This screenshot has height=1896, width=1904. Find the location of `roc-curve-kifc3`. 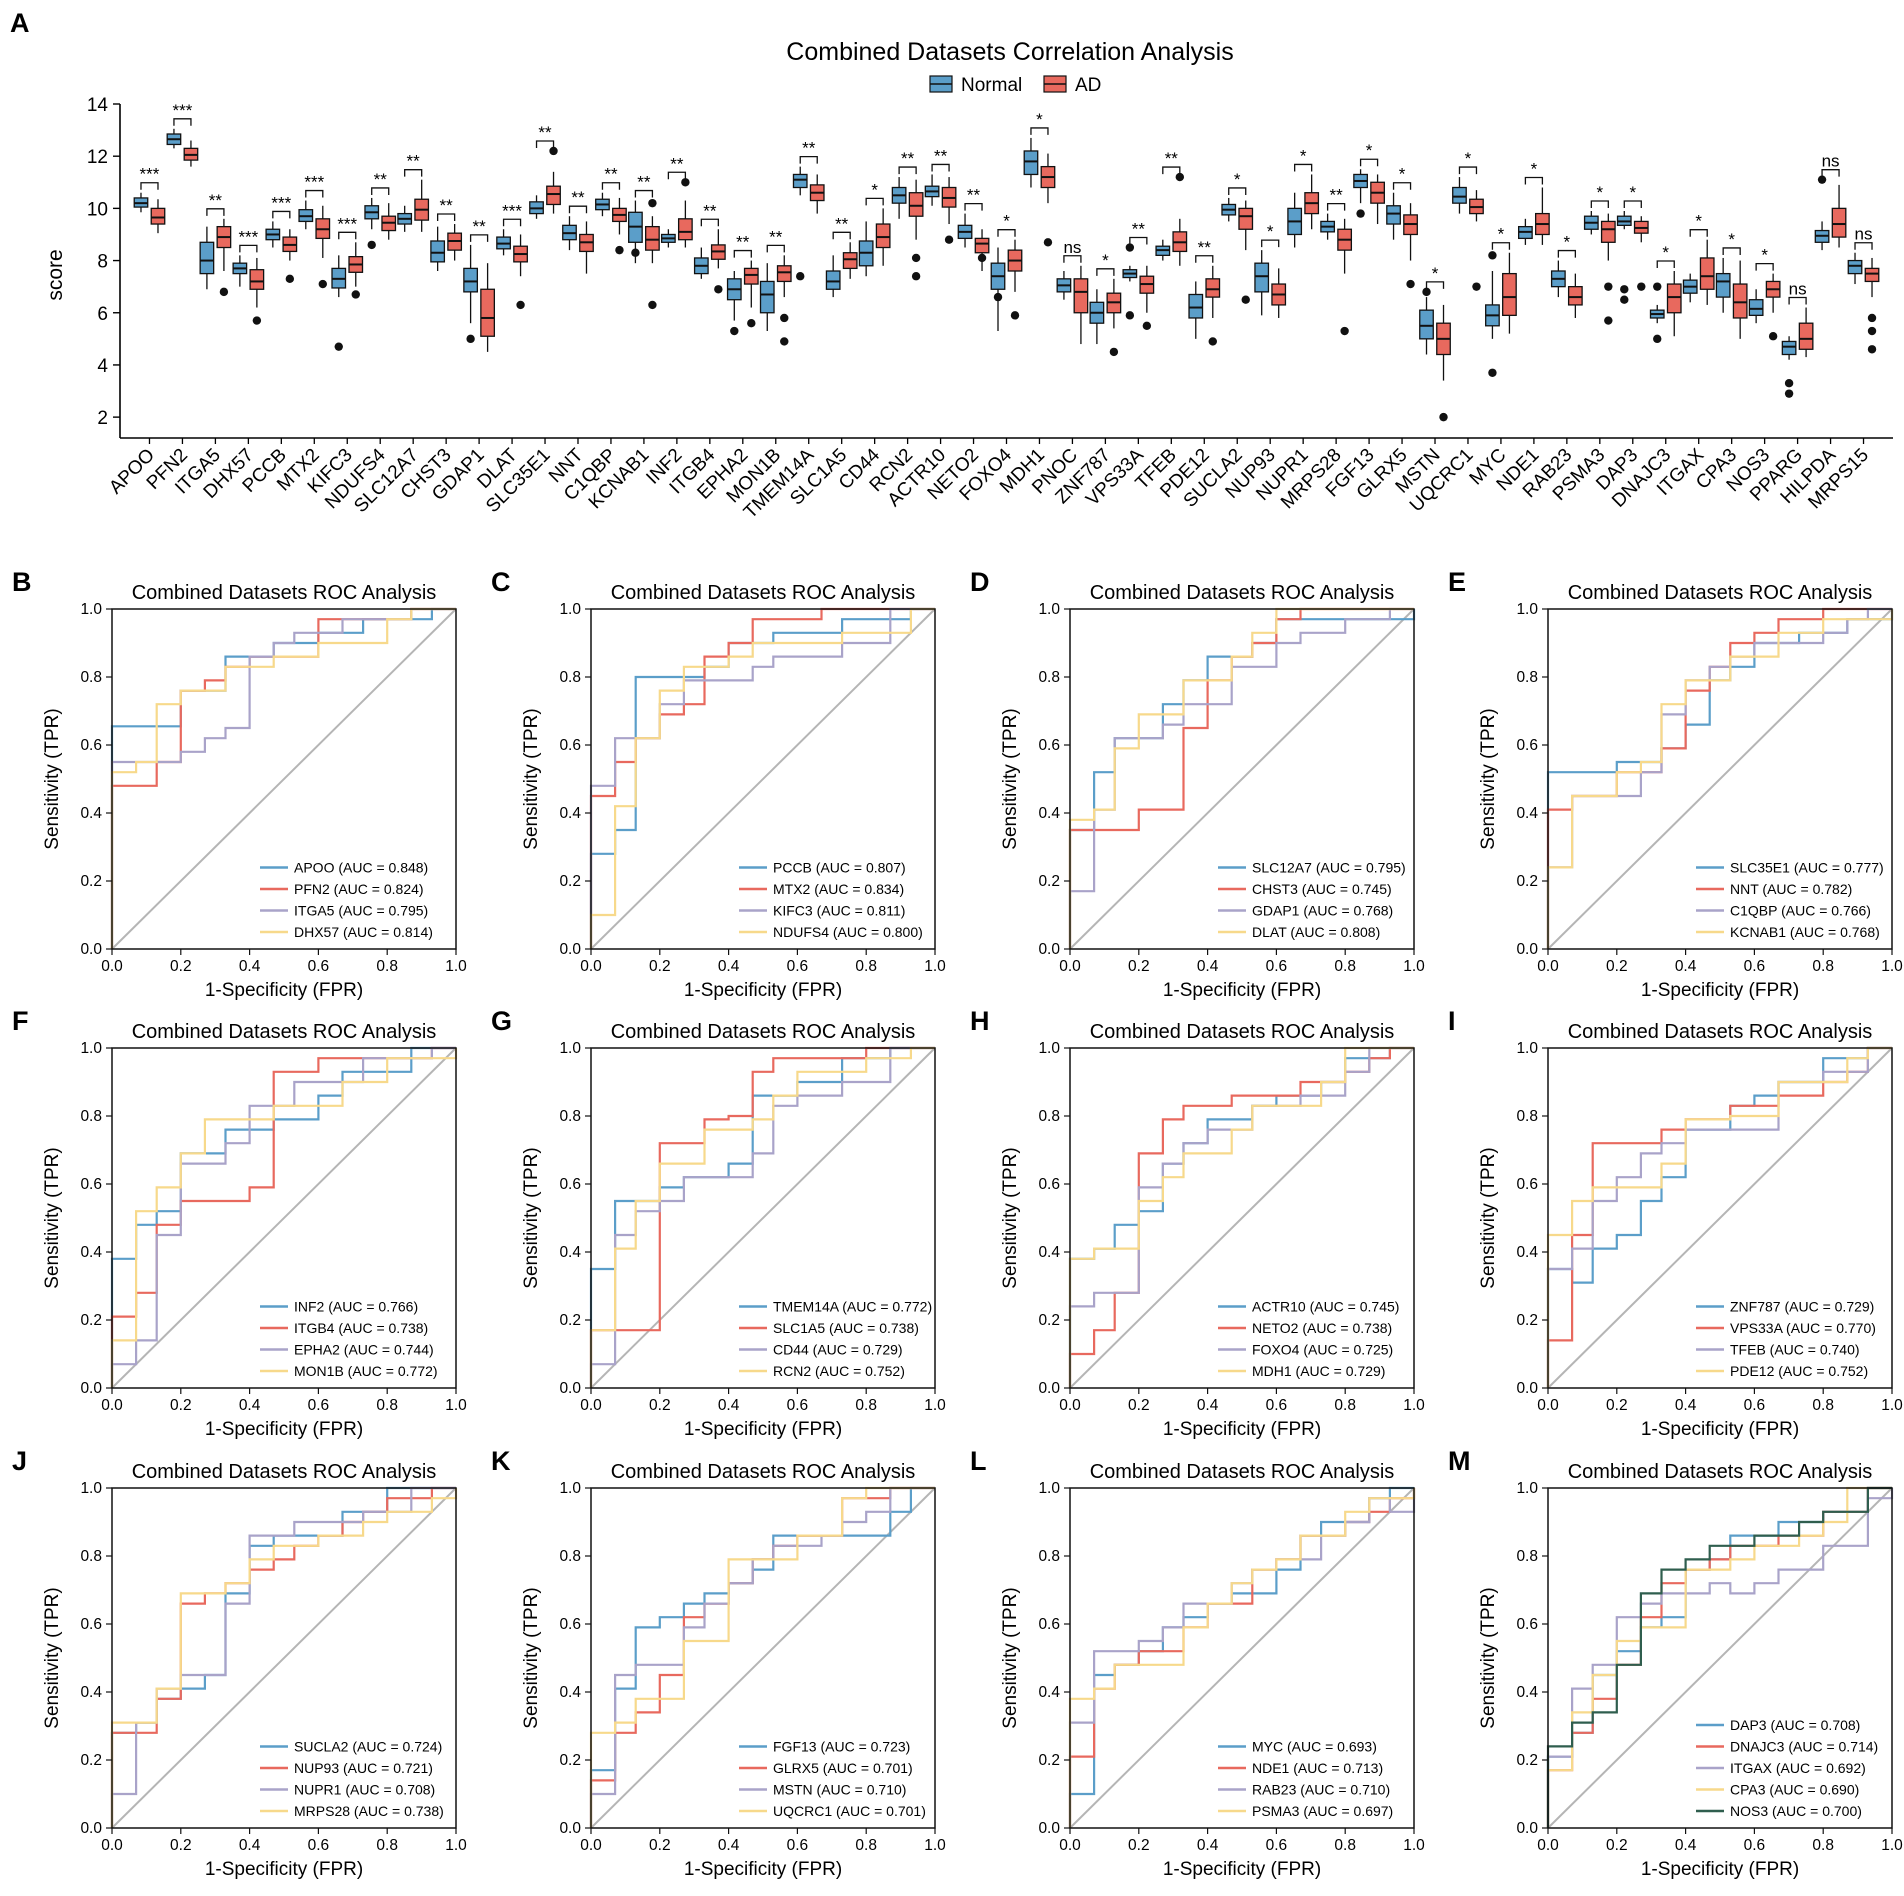

roc-curve-kifc3 is located at coordinates (762, 778).